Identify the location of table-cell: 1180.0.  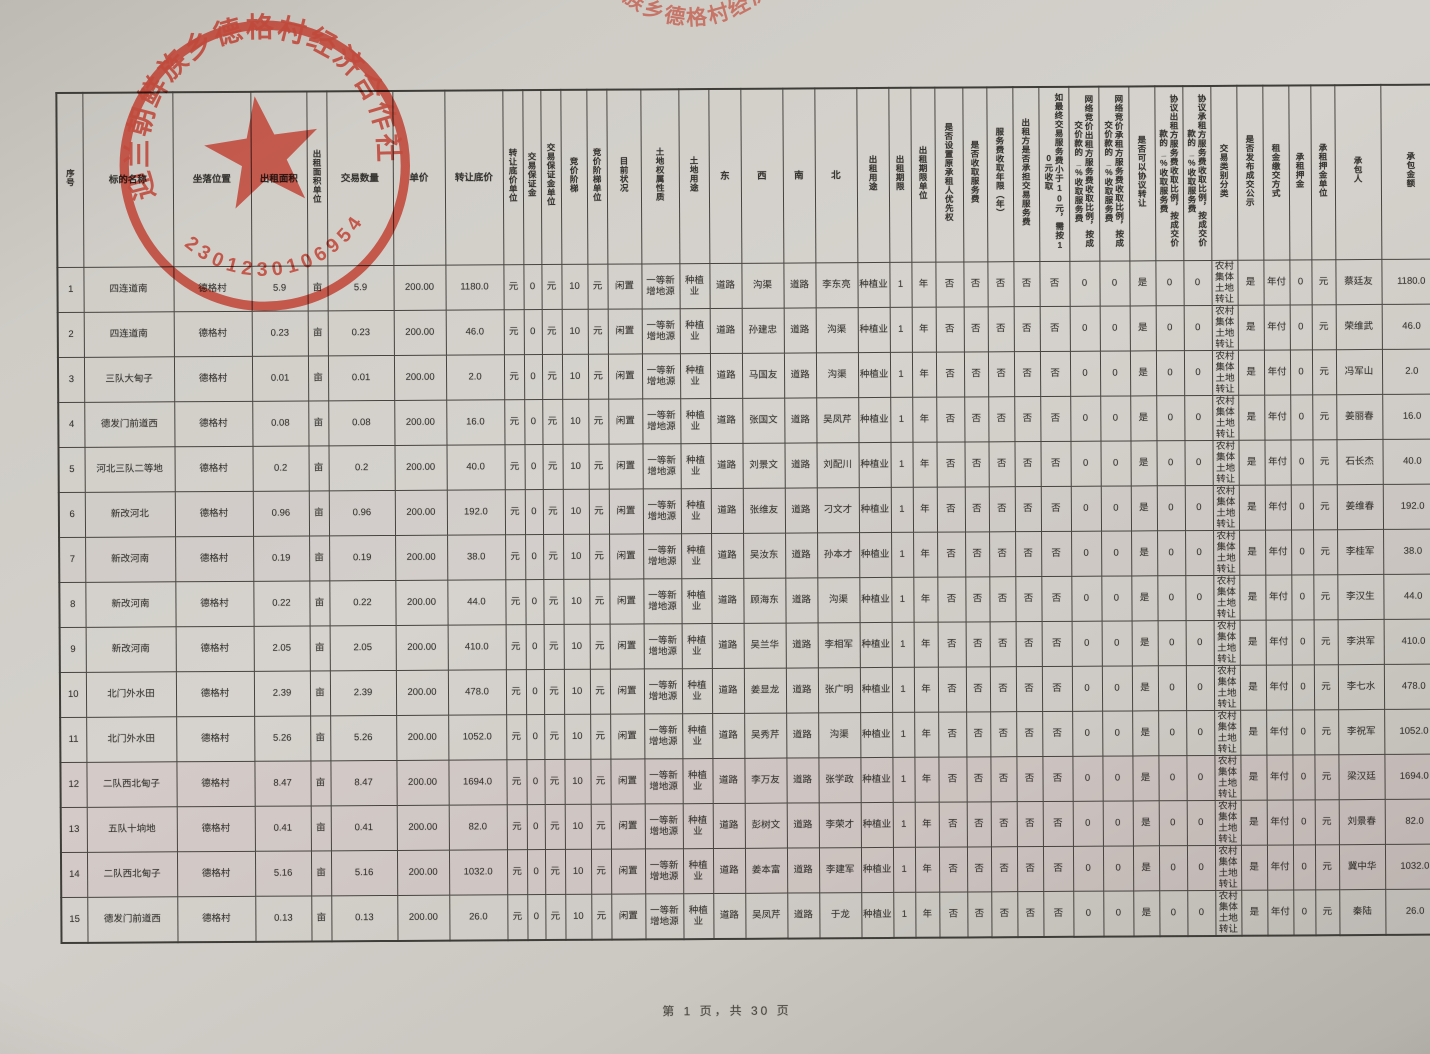
(474, 287).